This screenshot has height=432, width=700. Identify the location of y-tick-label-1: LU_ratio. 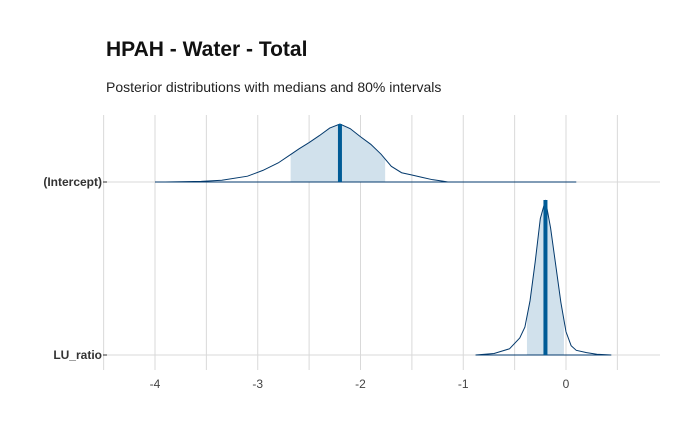
(77, 355).